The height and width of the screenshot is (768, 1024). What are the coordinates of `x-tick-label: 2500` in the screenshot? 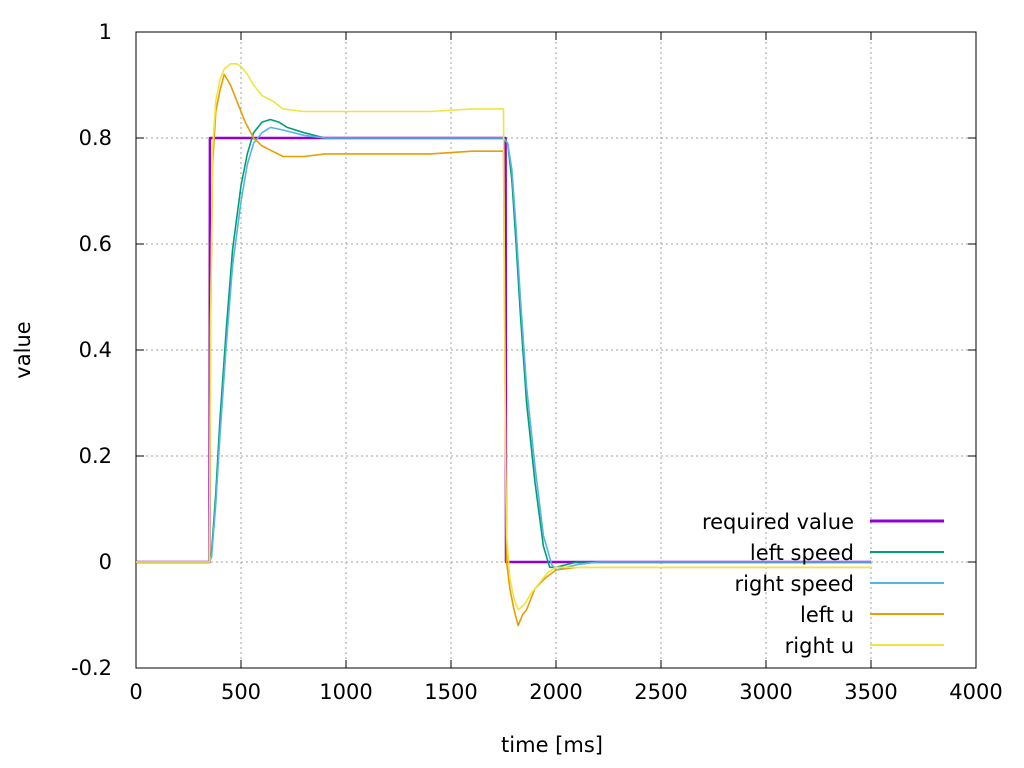 It's located at (660, 692).